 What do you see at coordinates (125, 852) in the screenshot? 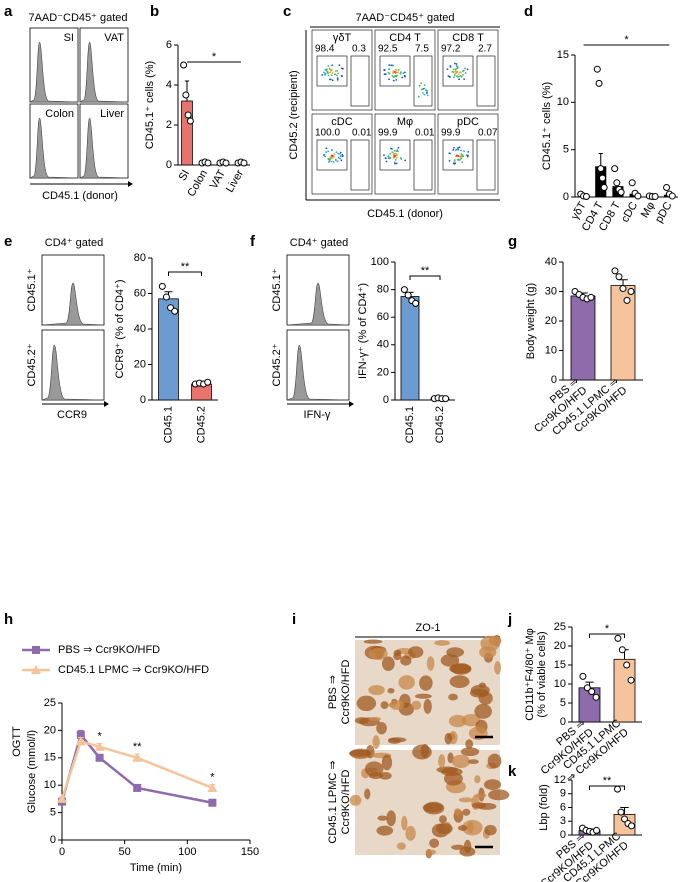
I see `x-tick-label: 50` at bounding box center [125, 852].